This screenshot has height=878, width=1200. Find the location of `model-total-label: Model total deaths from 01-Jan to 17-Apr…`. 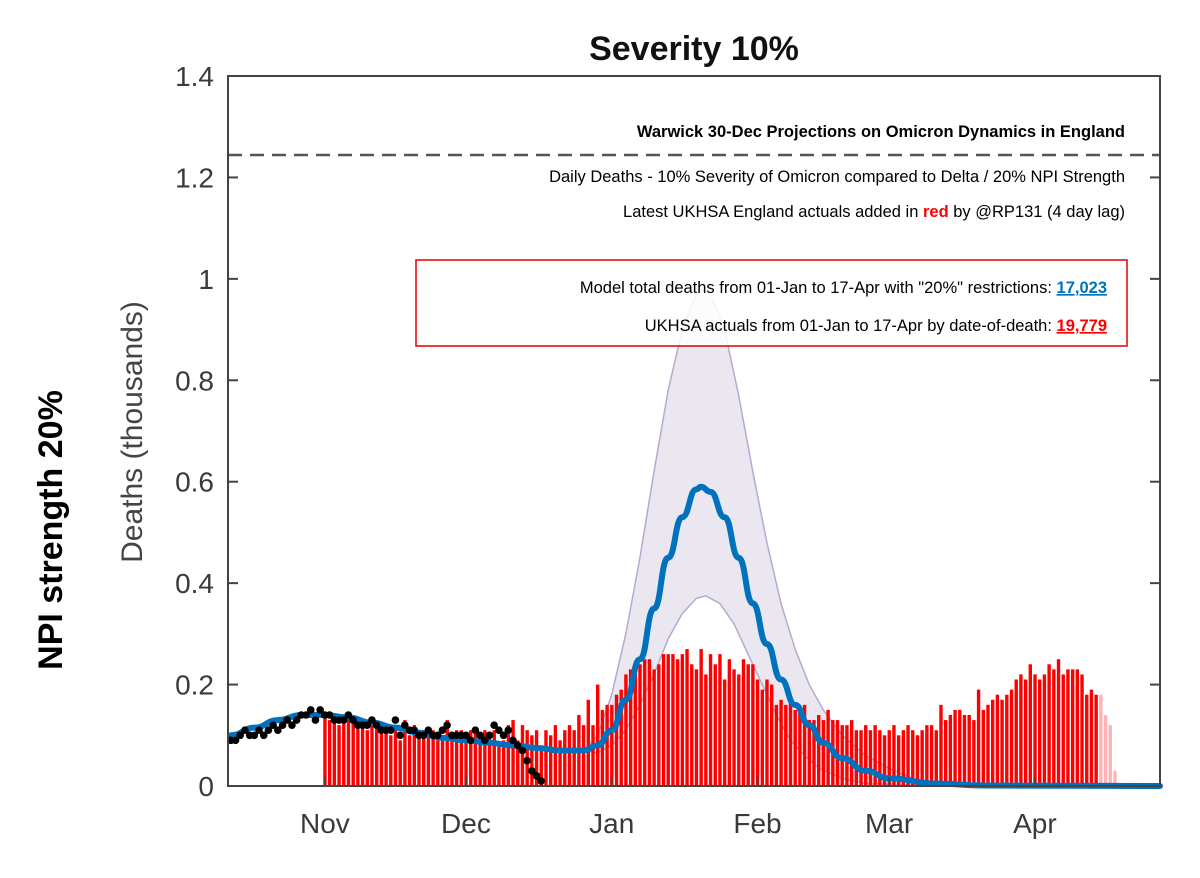

model-total-label: Model total deaths from 01-Jan to 17-Apr… is located at coordinates (818, 288).